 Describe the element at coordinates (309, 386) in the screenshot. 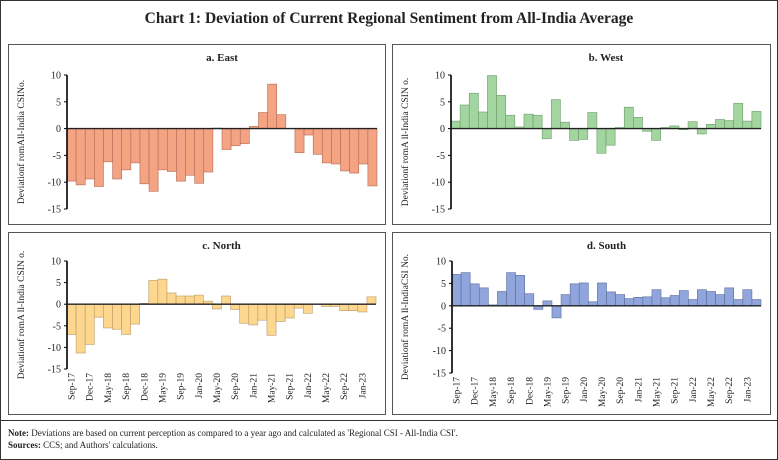

I see `x-tick-label: Jan-22` at that location.